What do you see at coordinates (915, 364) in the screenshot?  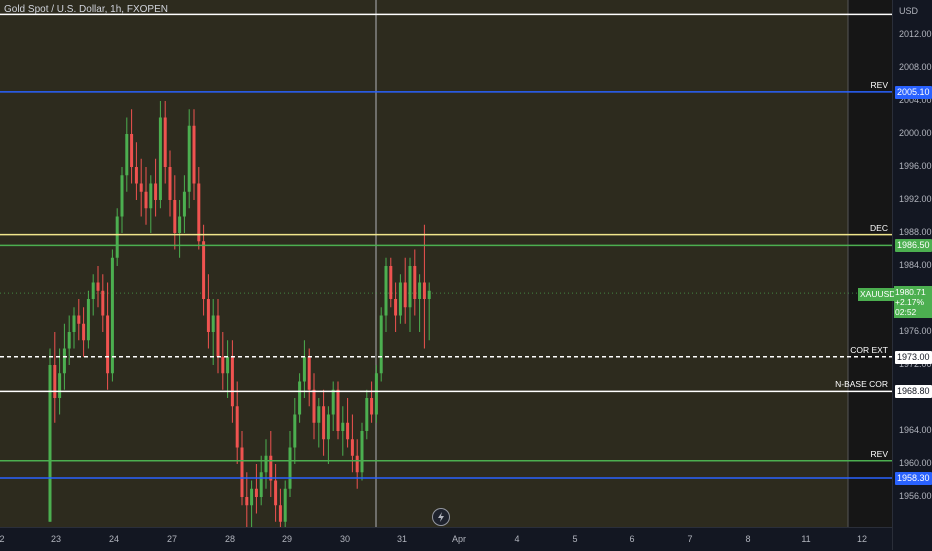 I see `price-tick-label: 1972.00` at bounding box center [915, 364].